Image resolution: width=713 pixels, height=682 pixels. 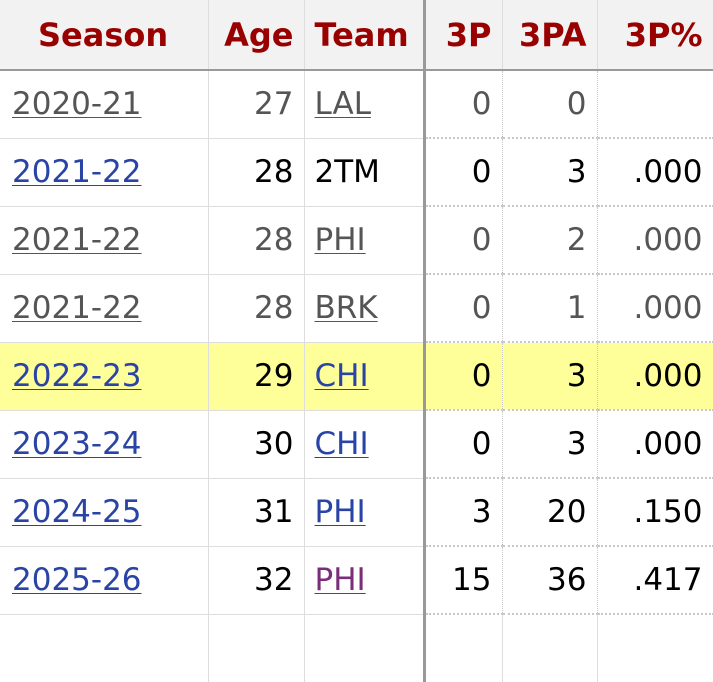 I want to click on table-row: 2025-26 32 PHI 15 36 .417, so click(x=356, y=580).